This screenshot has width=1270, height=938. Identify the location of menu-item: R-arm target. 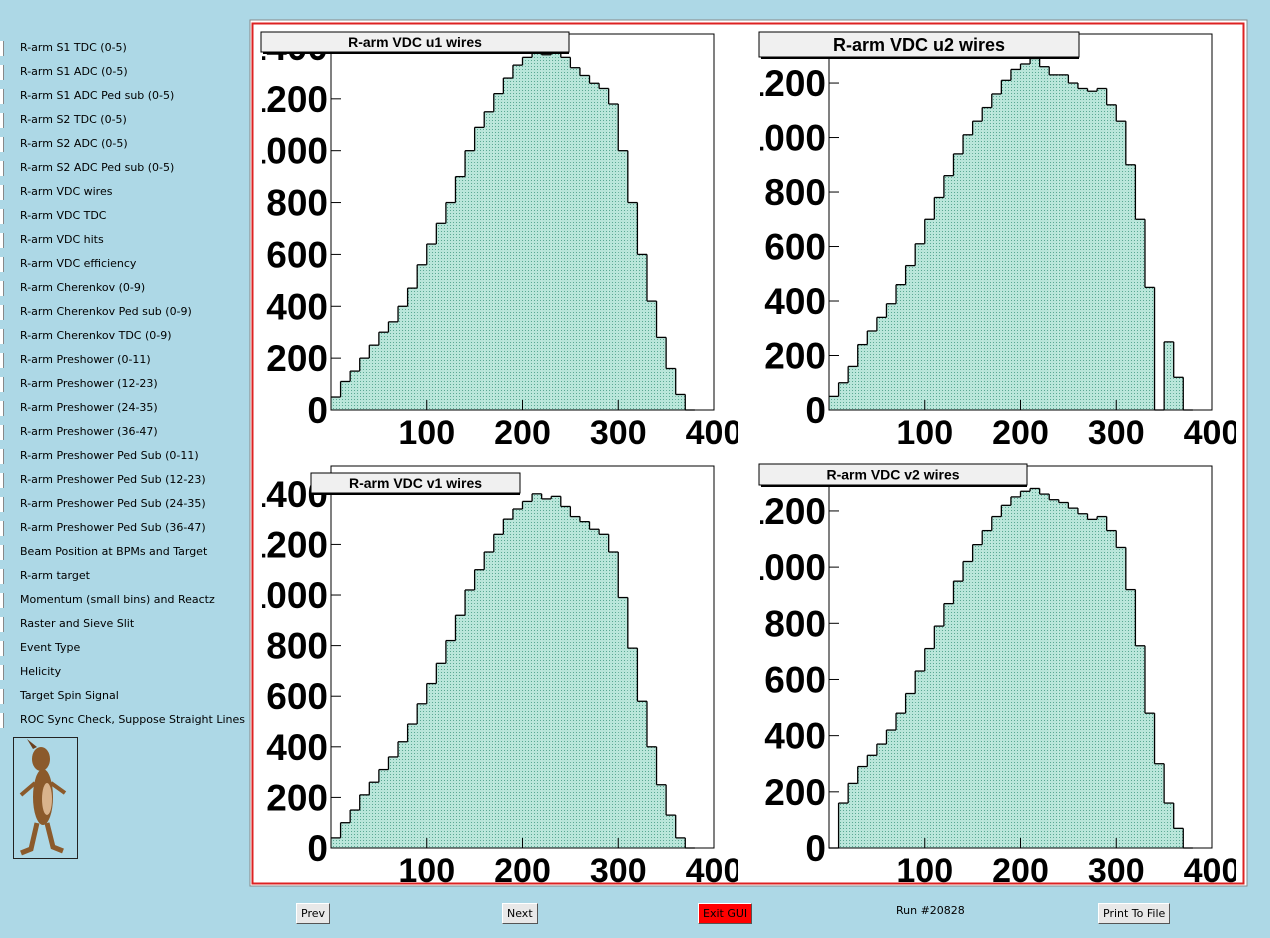
(129, 576).